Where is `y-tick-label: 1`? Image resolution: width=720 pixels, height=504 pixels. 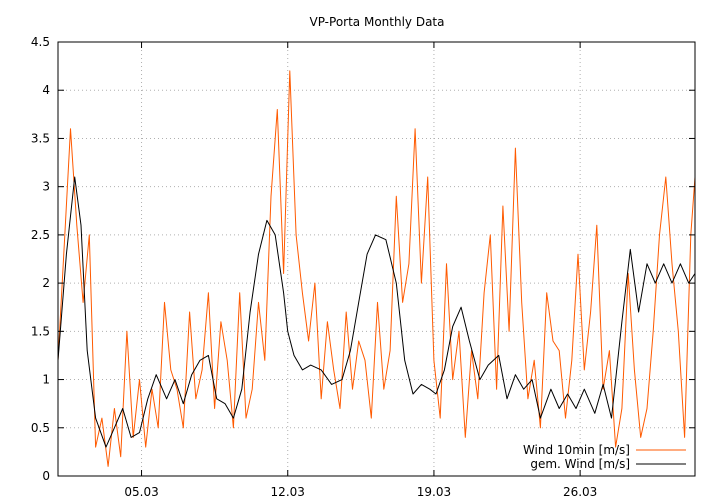
y-tick-label: 1 is located at coordinates (46, 380).